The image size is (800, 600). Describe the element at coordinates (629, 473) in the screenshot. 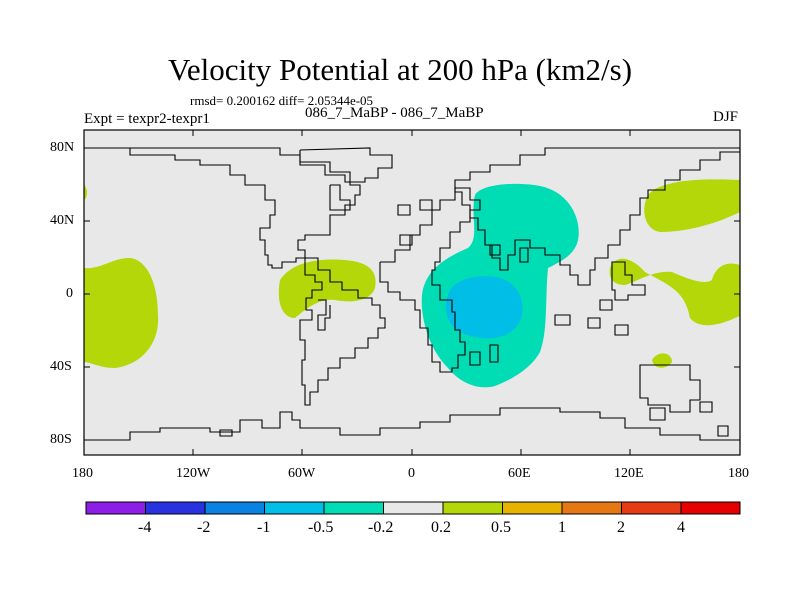

I see `lon-label-120e: 120E` at that location.